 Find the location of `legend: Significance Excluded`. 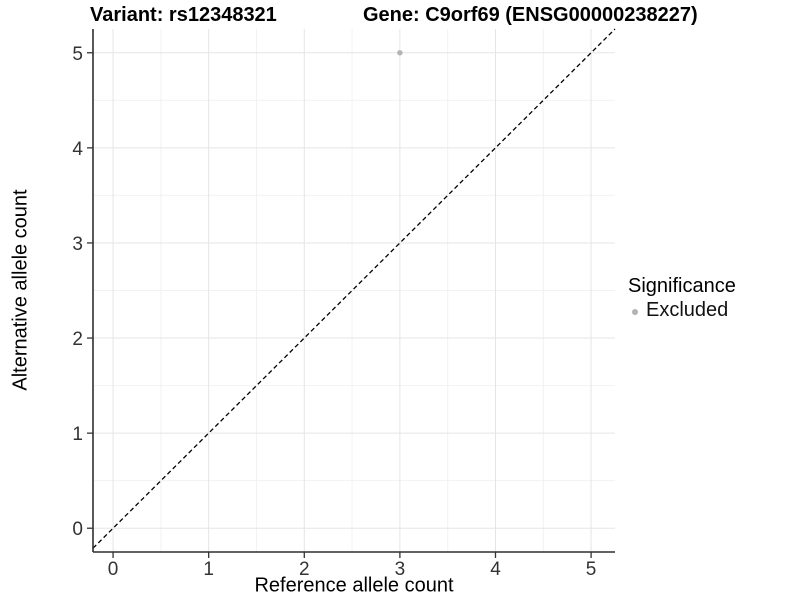

legend: Significance Excluded is located at coordinates (682, 298).